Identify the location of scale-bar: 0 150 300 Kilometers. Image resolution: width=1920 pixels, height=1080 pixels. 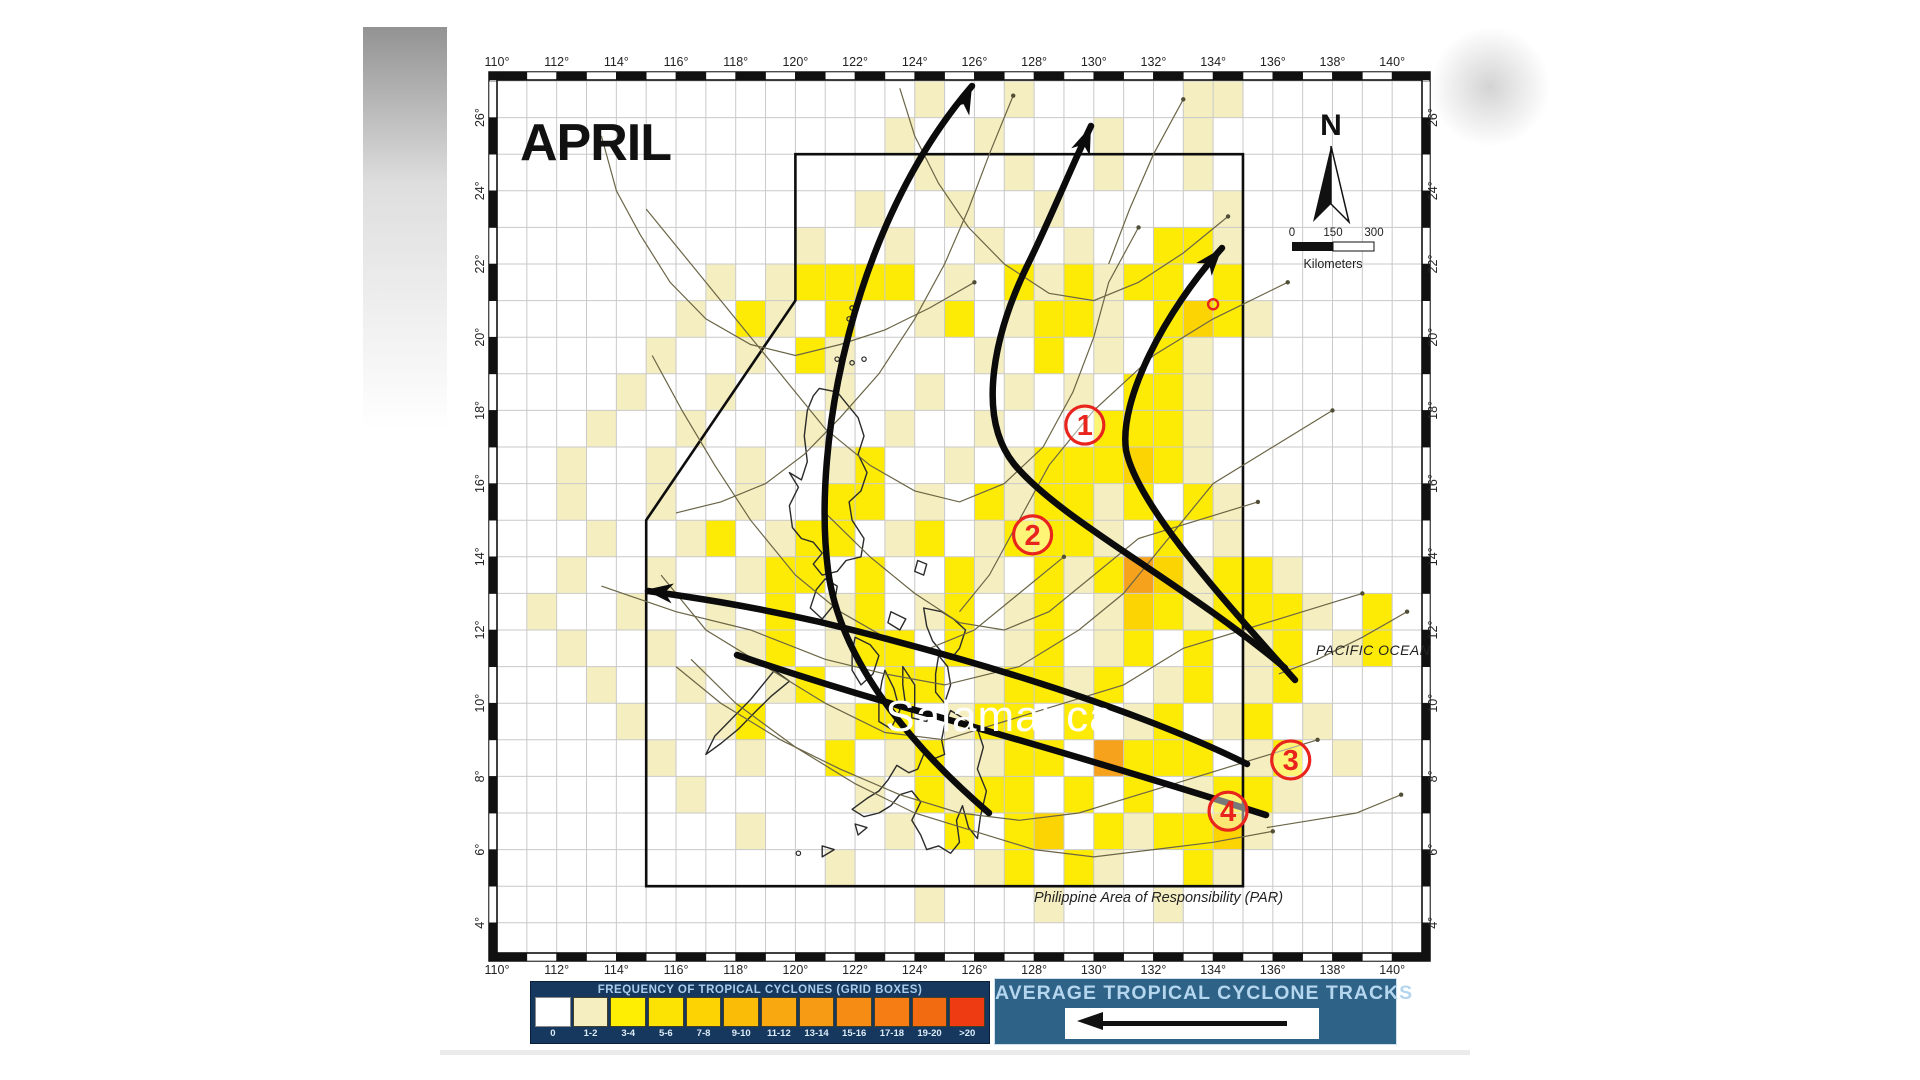
(1336, 249).